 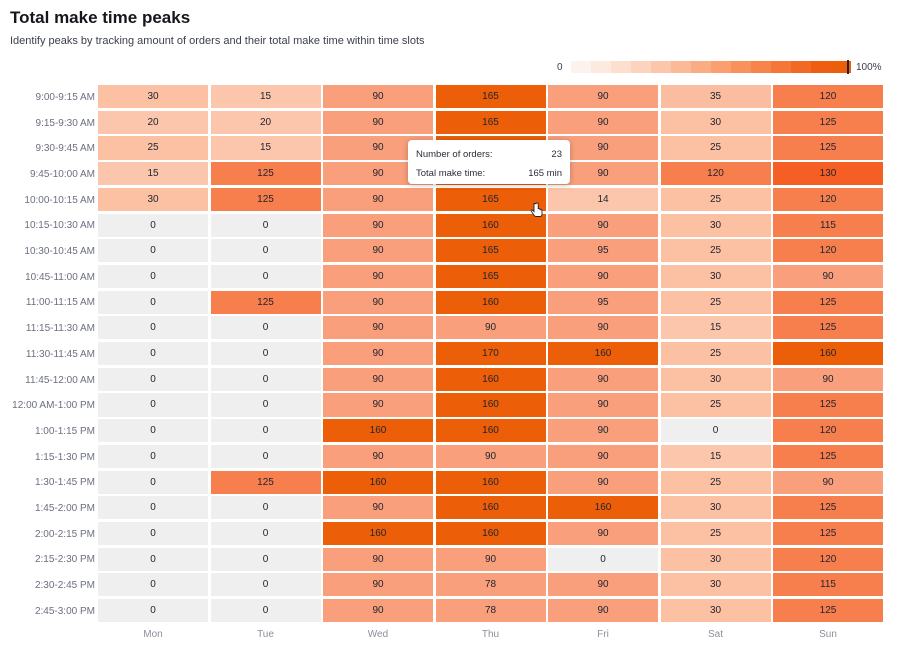 What do you see at coordinates (603, 251) in the screenshot?
I see `heatmap-cell: 95` at bounding box center [603, 251].